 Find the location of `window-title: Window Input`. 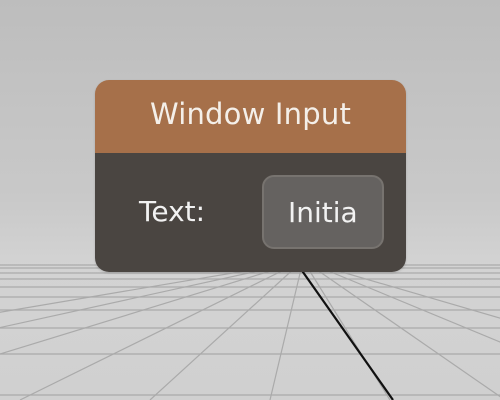

window-title: Window Input is located at coordinates (250, 113).